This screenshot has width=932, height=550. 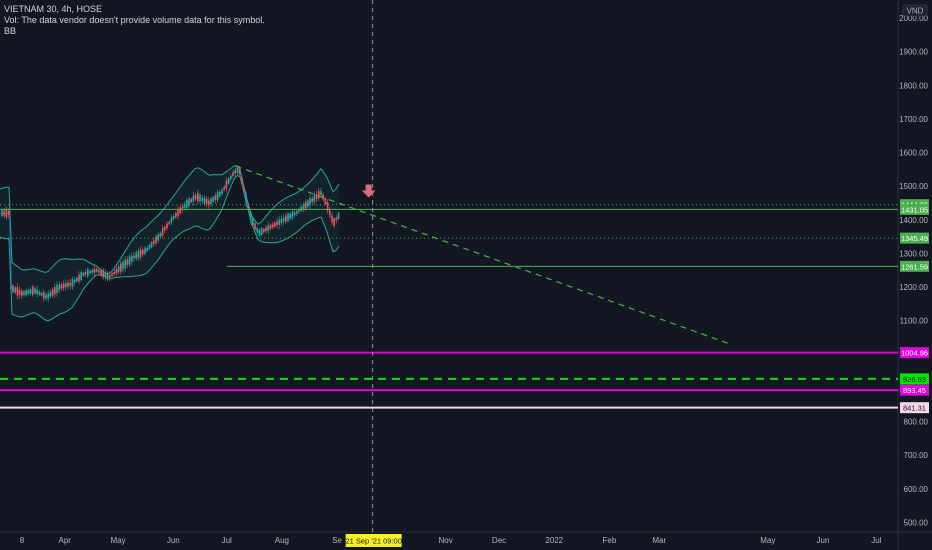 I want to click on sell-arrow-icon, so click(x=368, y=191).